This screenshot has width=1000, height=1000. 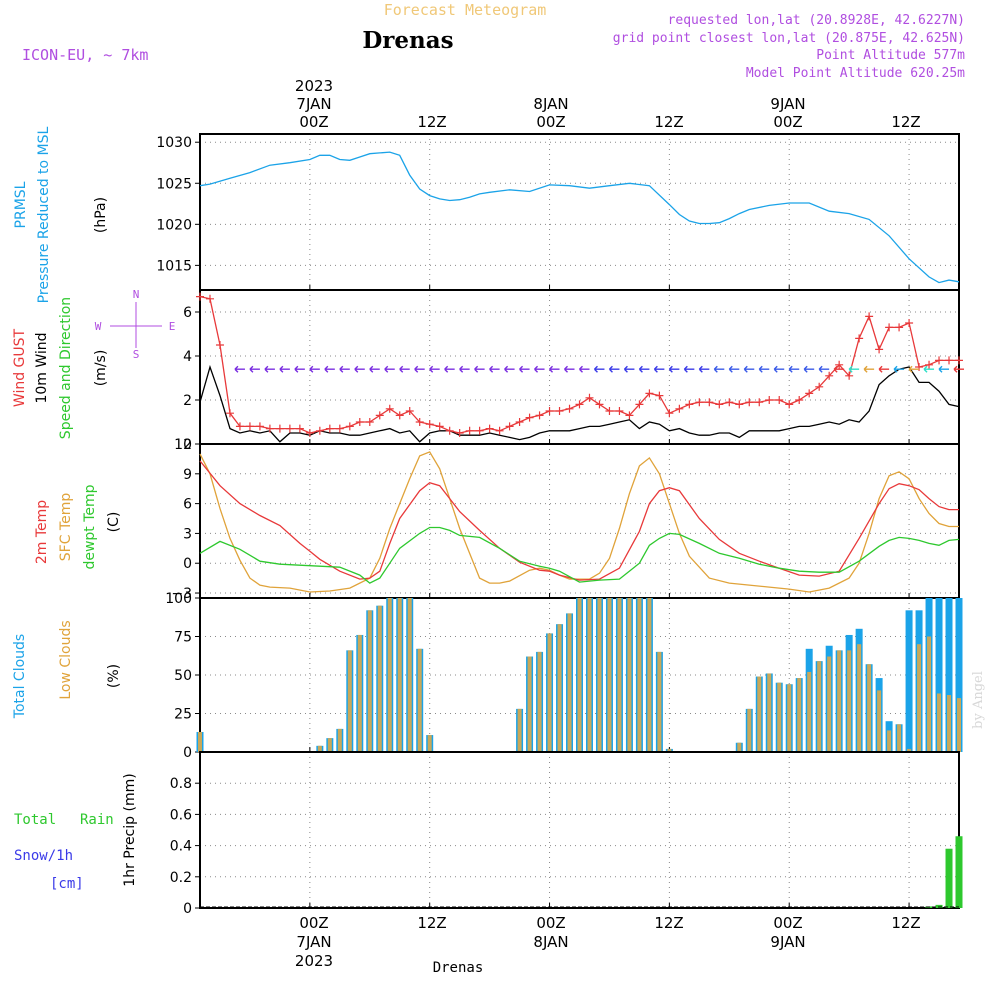 I want to click on clouds-ytick-label: 0, so click(x=187, y=753).